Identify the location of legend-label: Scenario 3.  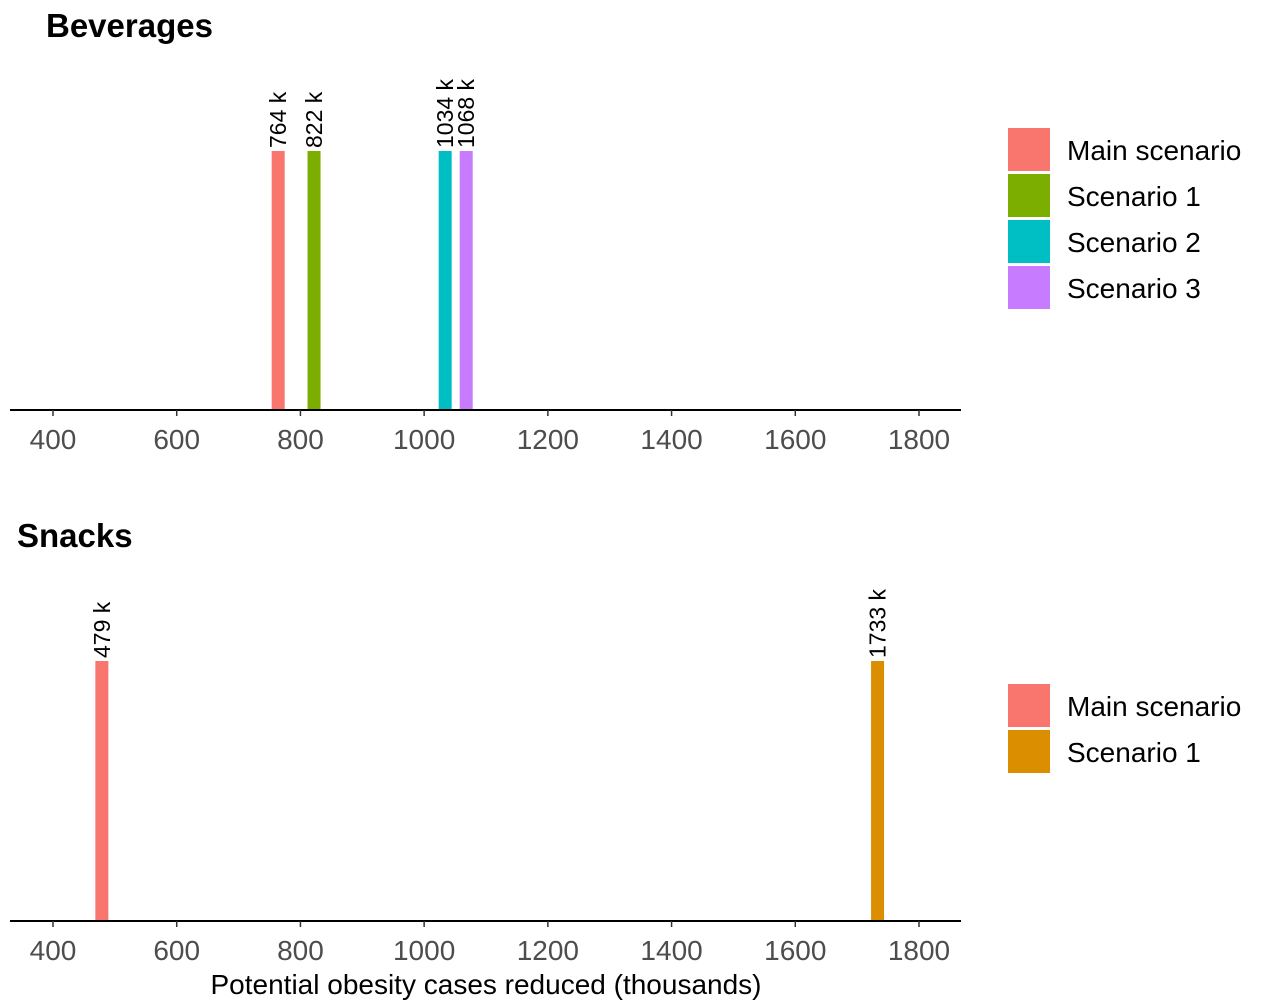
(1134, 288).